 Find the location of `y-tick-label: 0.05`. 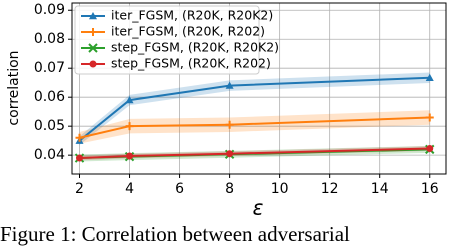

y-tick-label: 0.05 is located at coordinates (49, 126).